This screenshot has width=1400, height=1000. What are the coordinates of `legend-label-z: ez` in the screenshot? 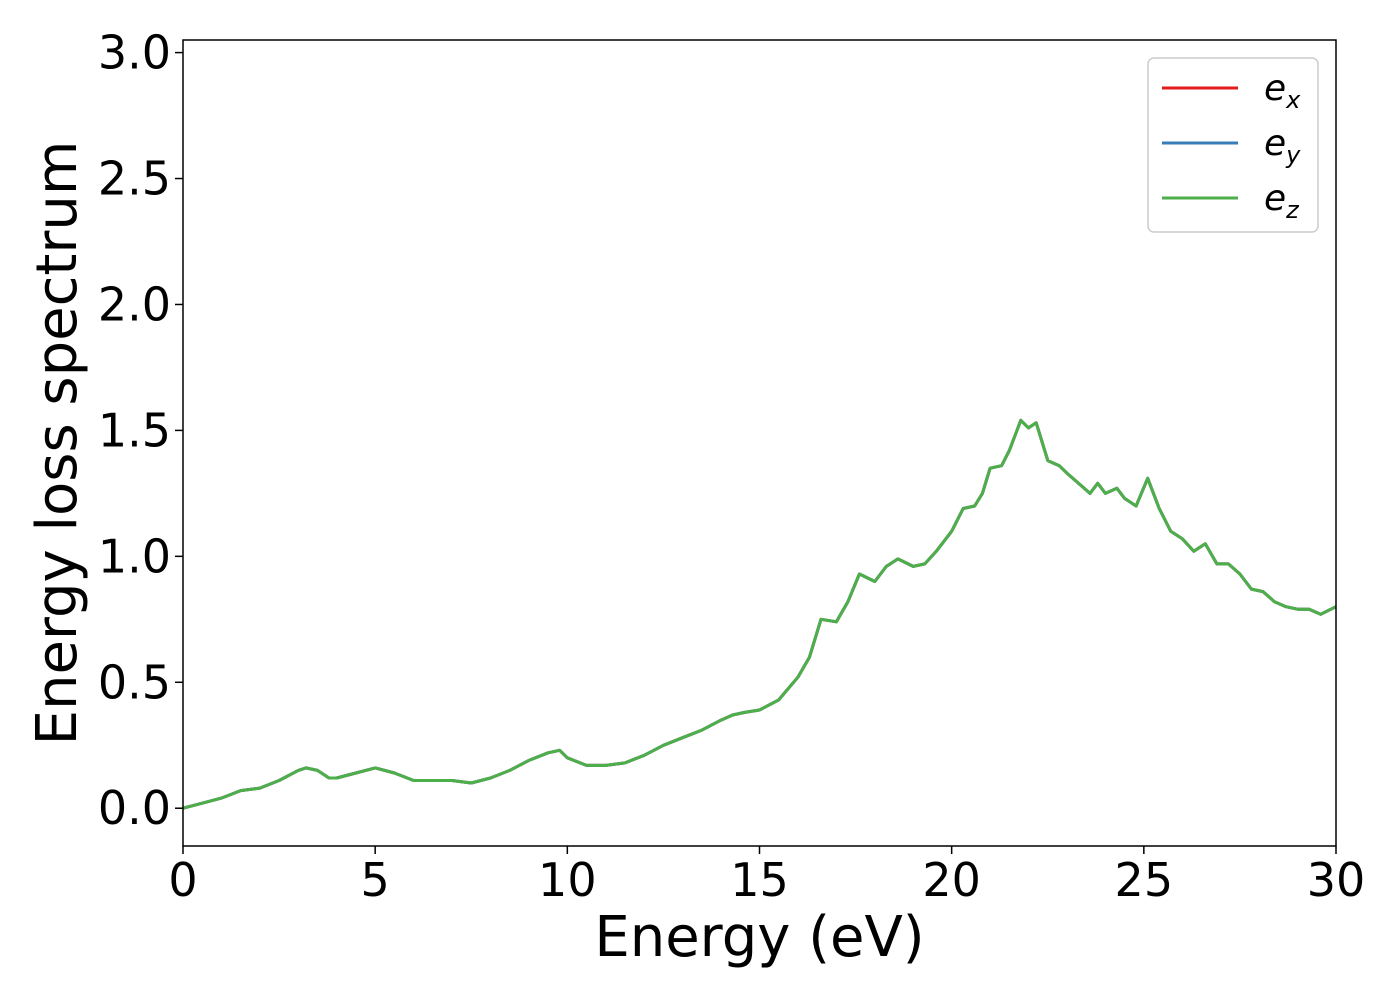 It's located at (1282, 201).